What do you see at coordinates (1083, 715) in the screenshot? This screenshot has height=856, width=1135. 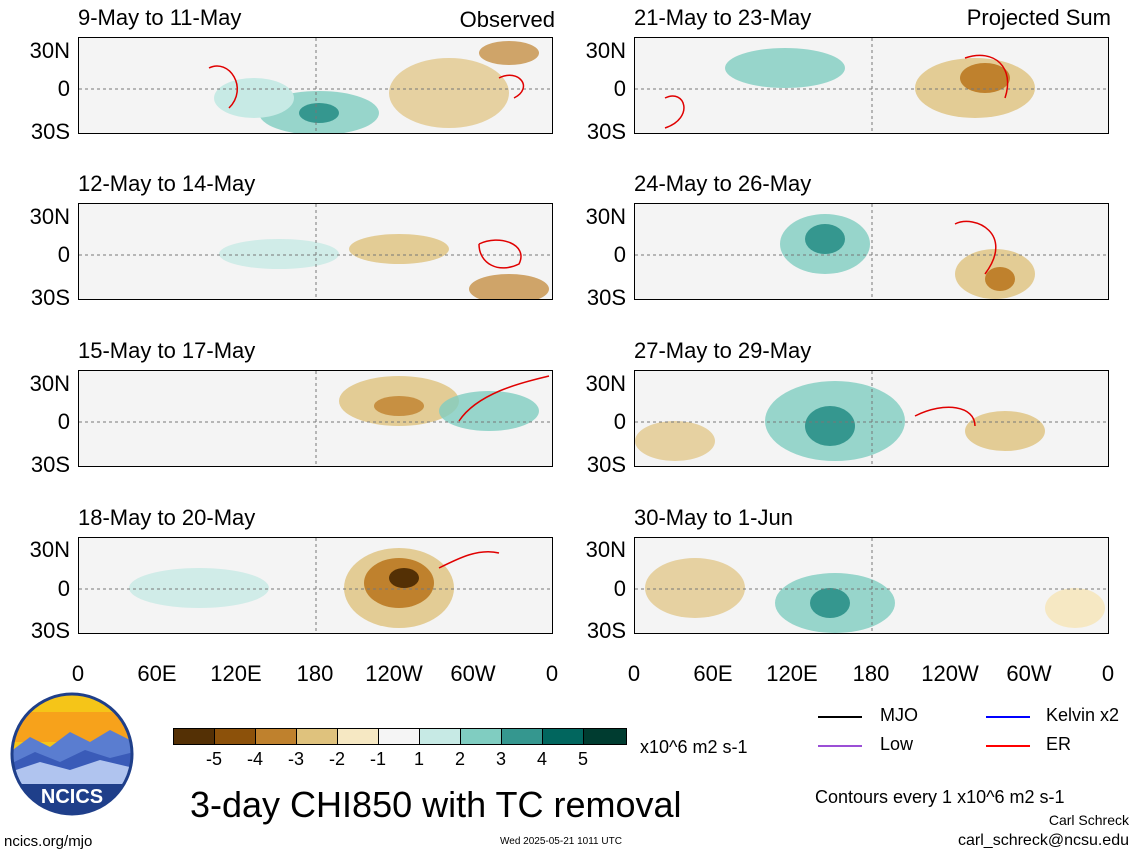 I see `legend-label-kelvin: Kelvin x2` at bounding box center [1083, 715].